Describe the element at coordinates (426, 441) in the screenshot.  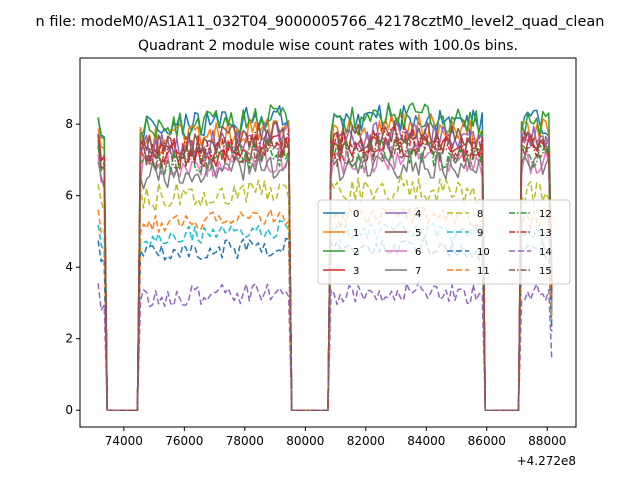
I see `x-tick-label: 84000` at that location.